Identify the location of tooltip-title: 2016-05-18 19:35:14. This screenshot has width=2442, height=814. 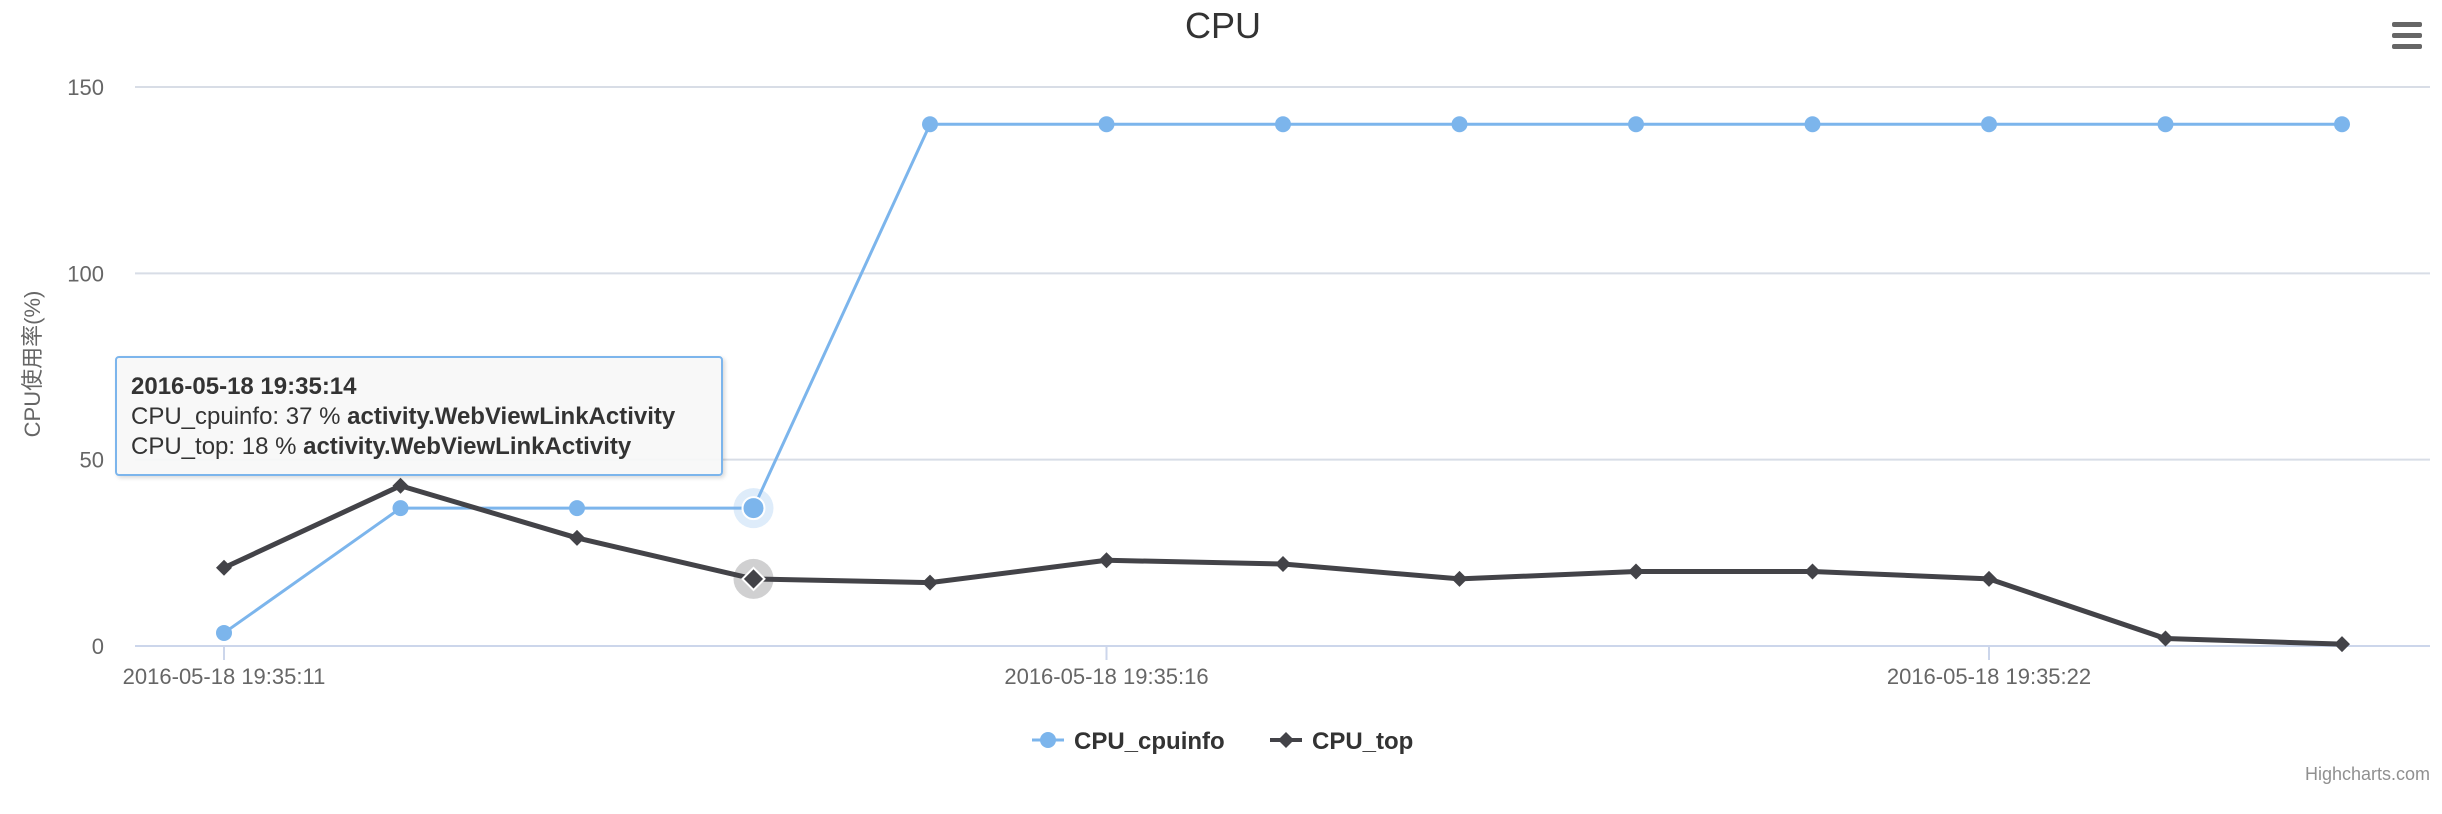
(244, 386).